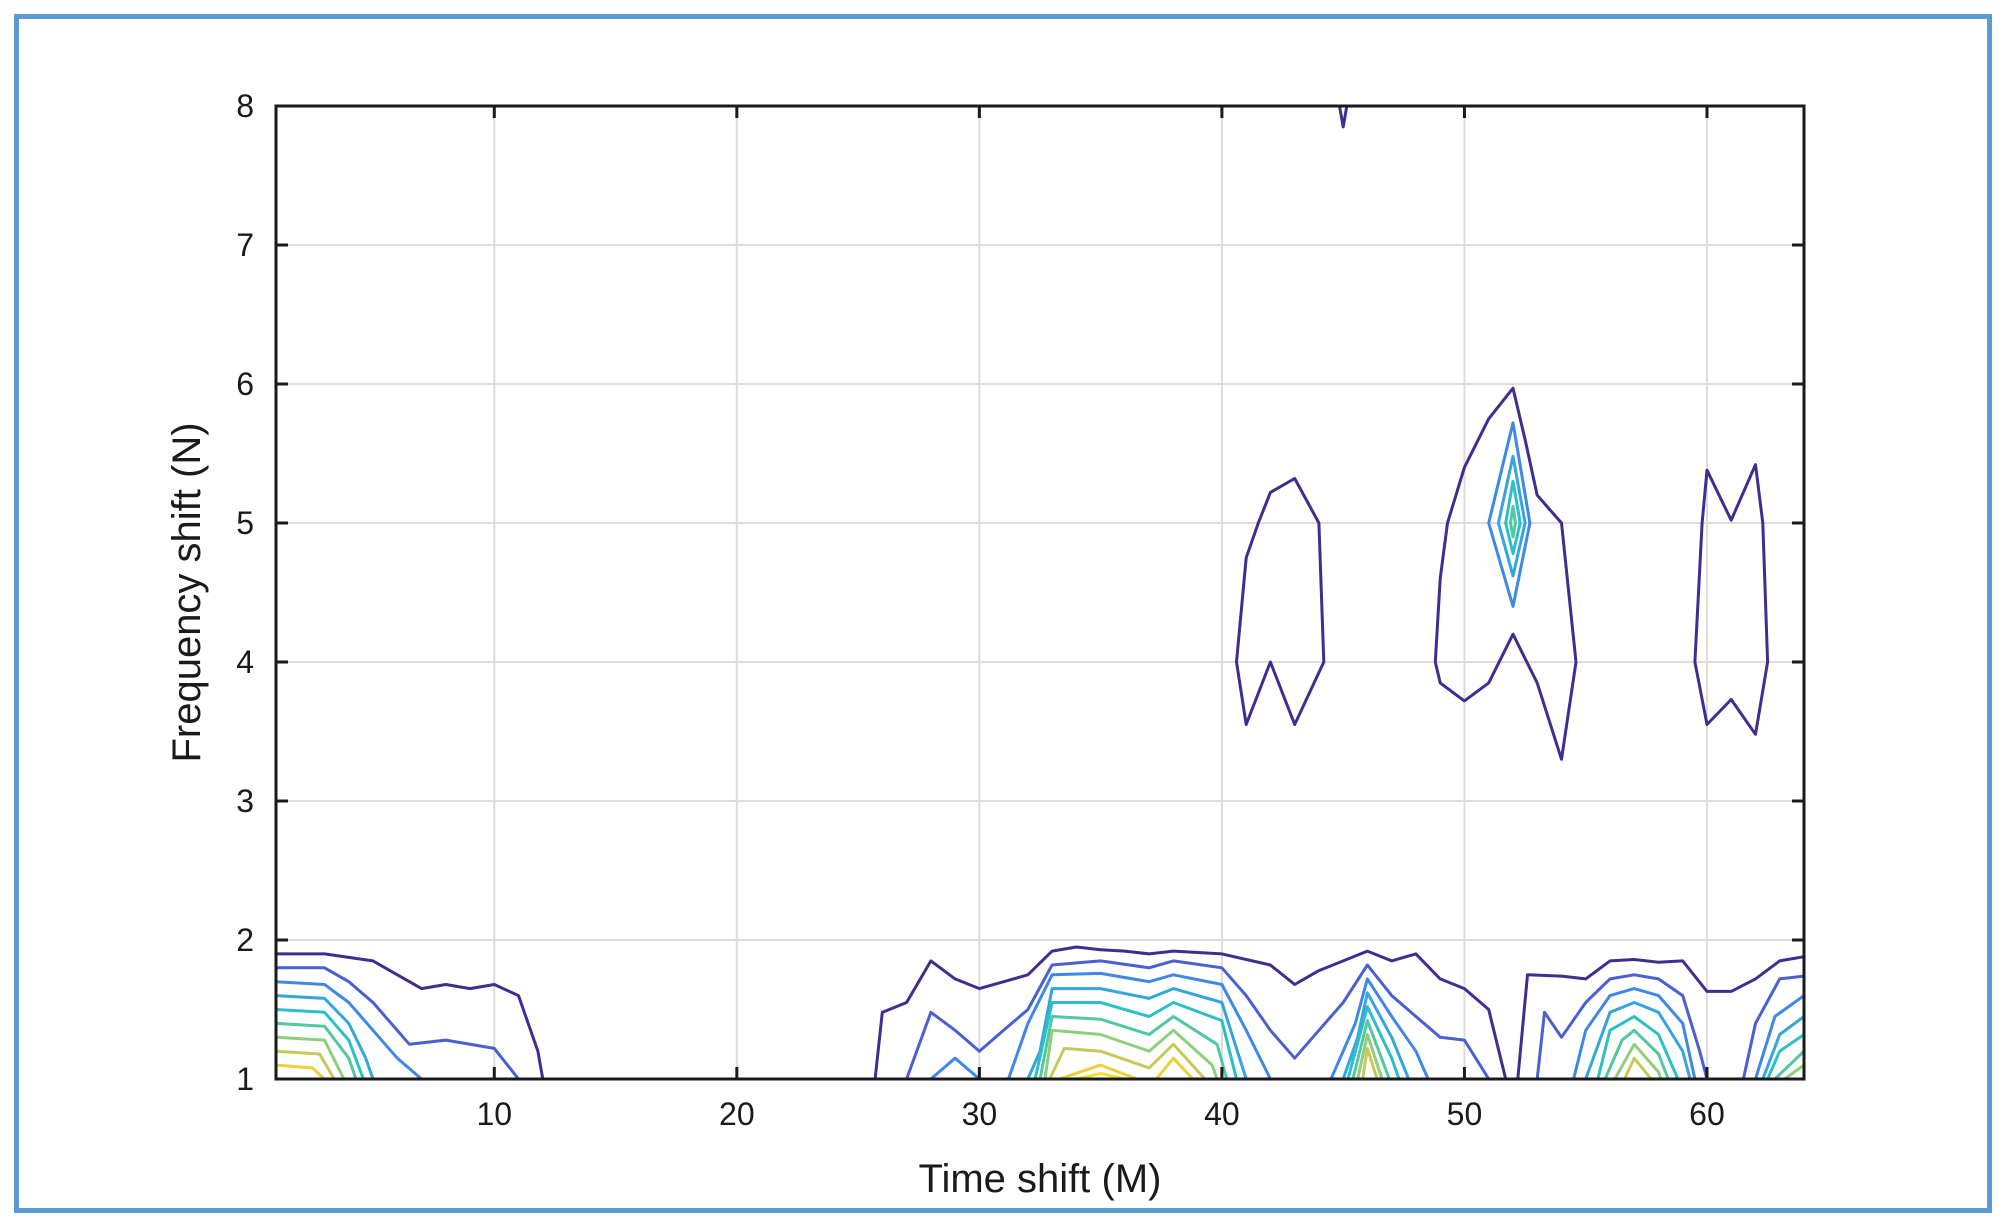  Describe the element at coordinates (245, 384) in the screenshot. I see `y-tick-label: 6` at that location.